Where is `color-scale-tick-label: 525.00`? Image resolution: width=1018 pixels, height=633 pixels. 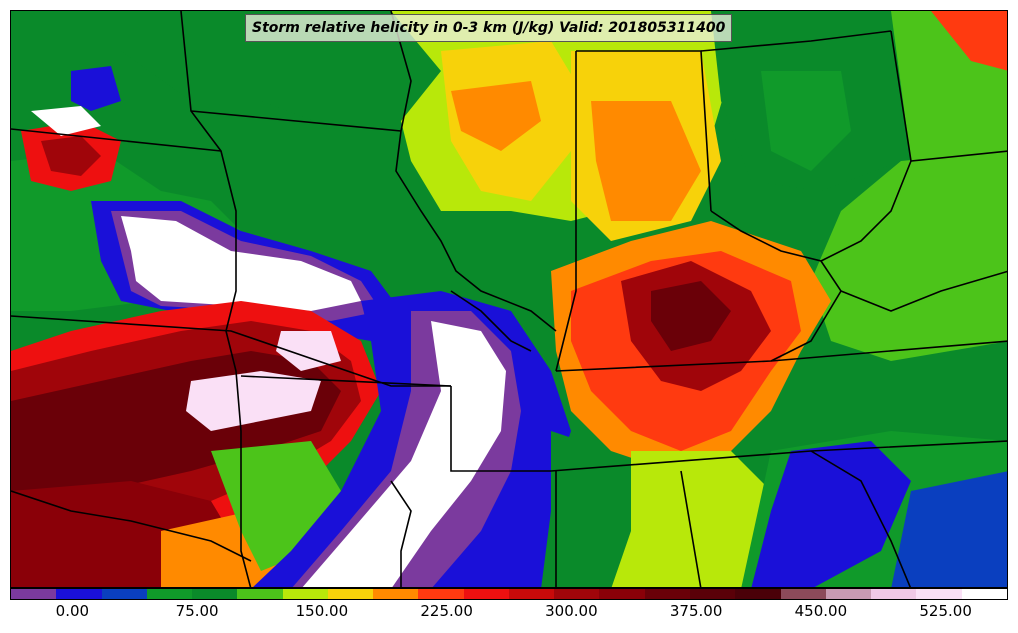
color-scale-tick-label: 525.00 is located at coordinates (945, 611).